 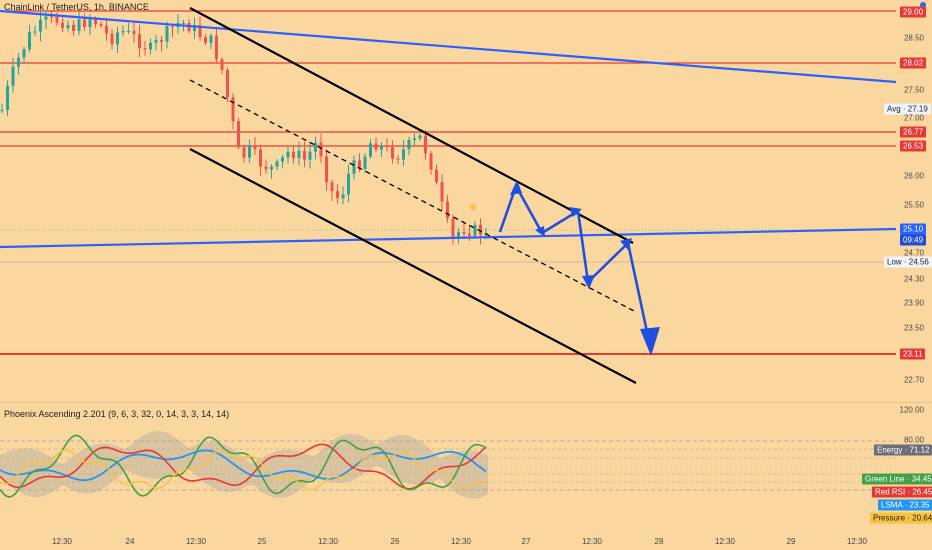 What do you see at coordinates (913, 118) in the screenshot?
I see `price-tick: 27.00` at bounding box center [913, 118].